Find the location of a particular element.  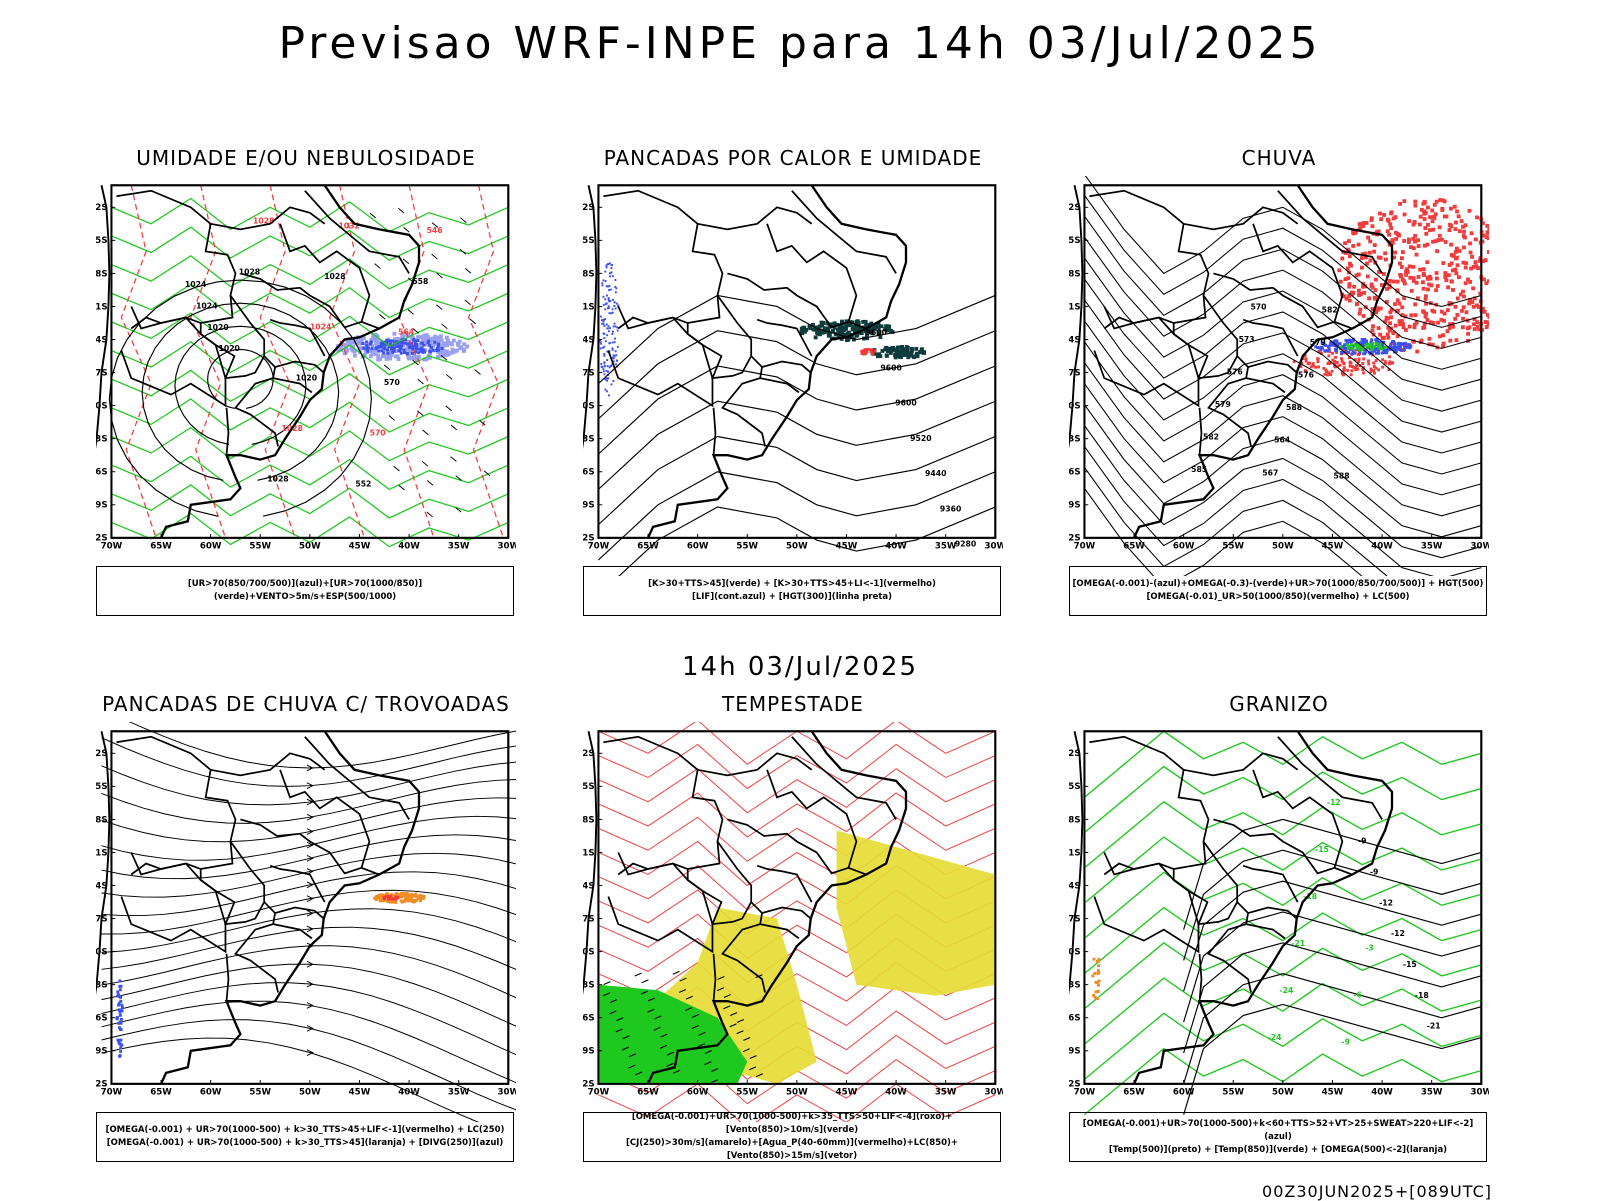

lat-tick-label: 15S is located at coordinates (1075, 787).